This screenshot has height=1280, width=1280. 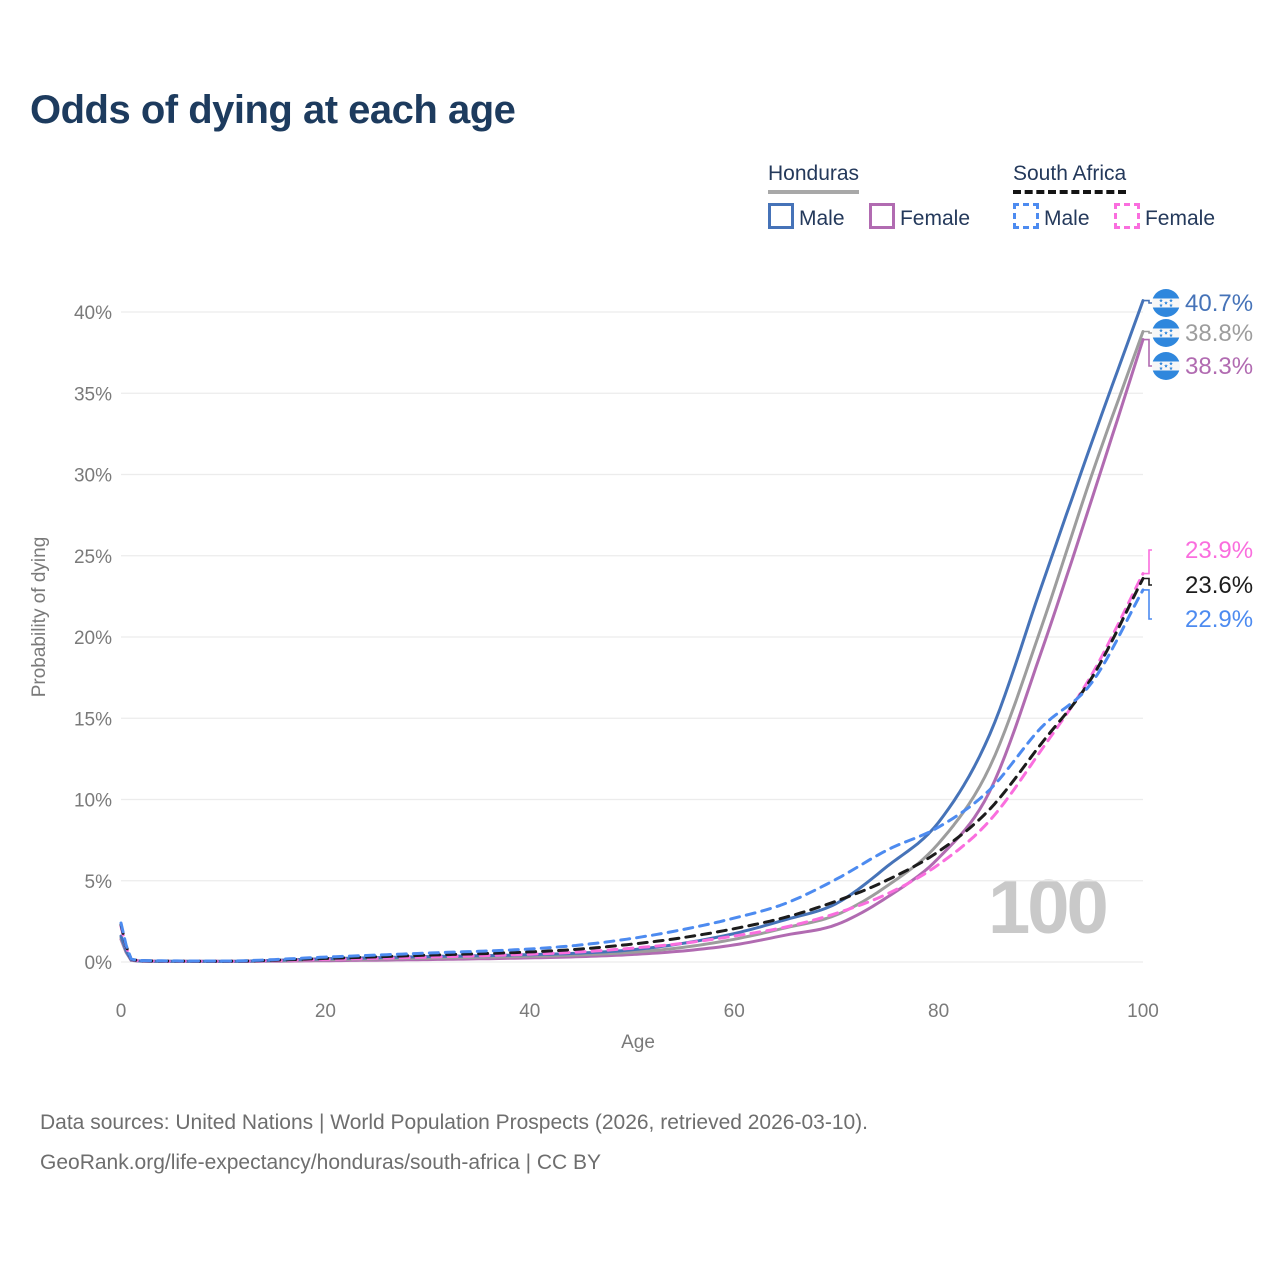 I want to click on honduras-female-swatch, so click(x=881, y=216).